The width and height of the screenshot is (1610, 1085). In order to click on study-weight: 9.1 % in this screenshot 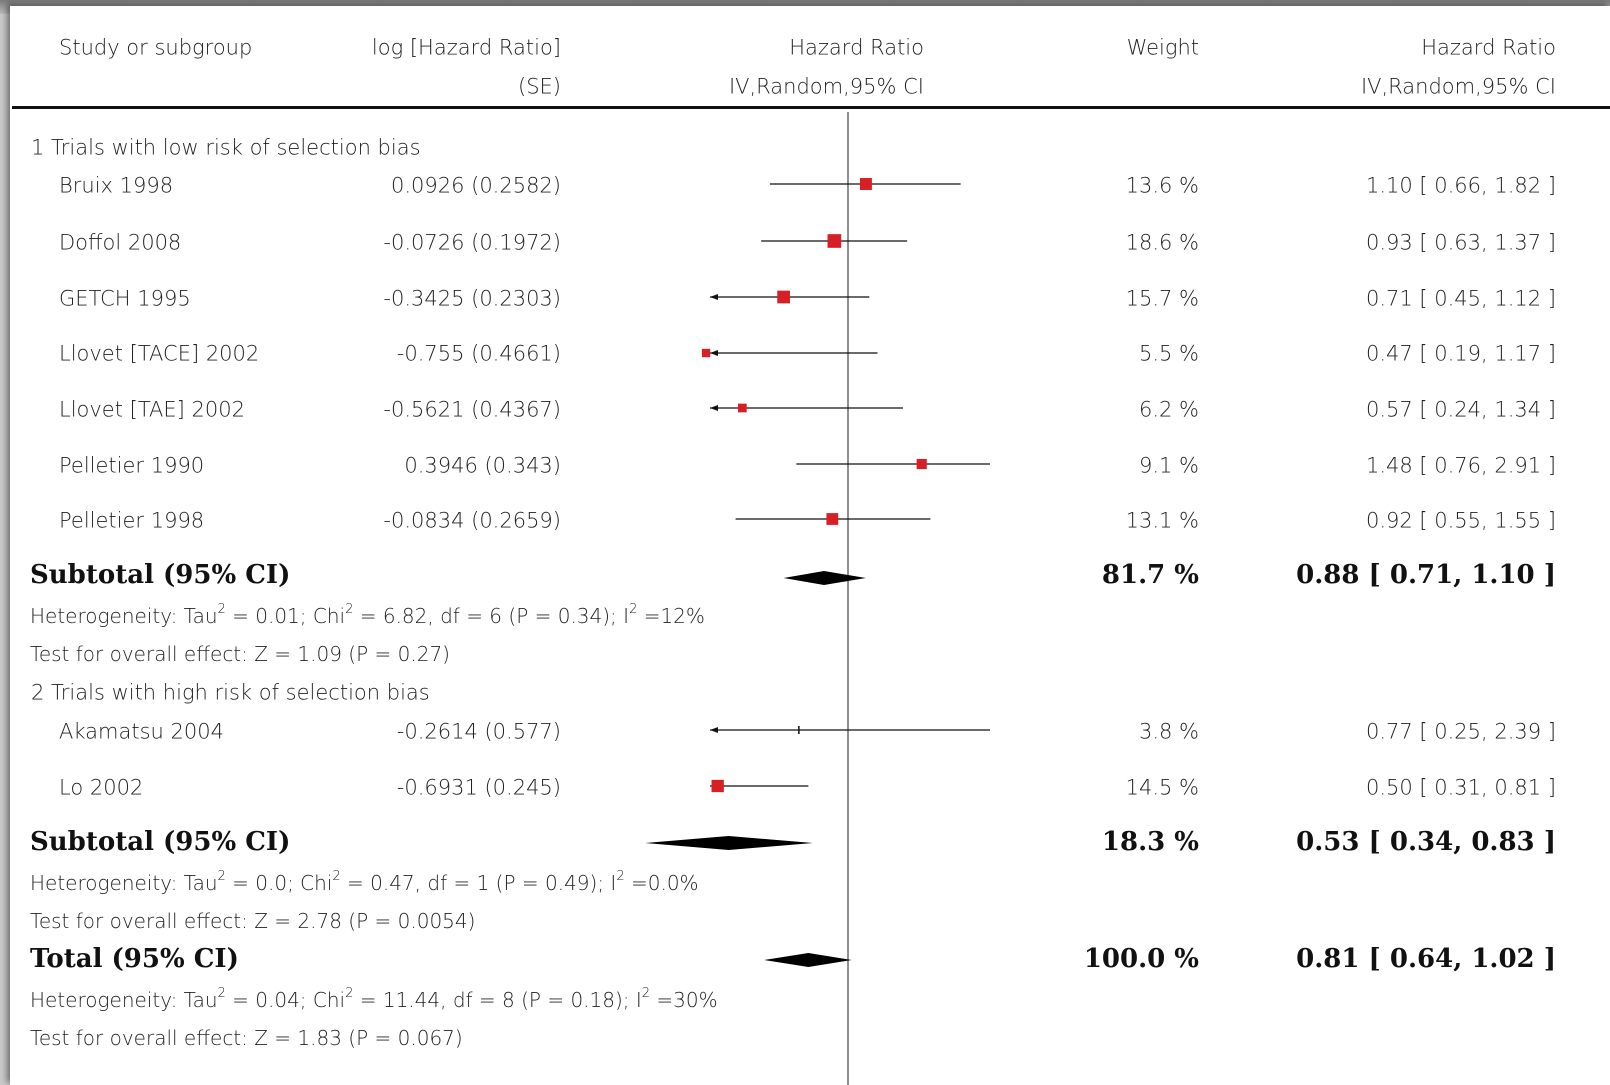, I will do `click(1168, 465)`.